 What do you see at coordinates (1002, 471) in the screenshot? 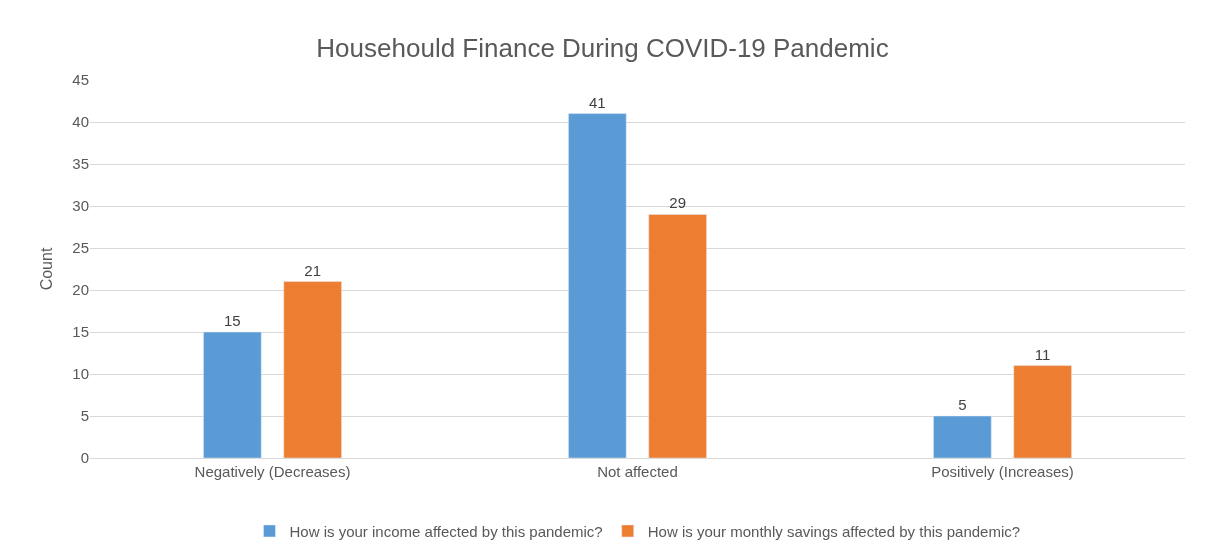
I see `x-tick-label: Positively (Increases)` at bounding box center [1002, 471].